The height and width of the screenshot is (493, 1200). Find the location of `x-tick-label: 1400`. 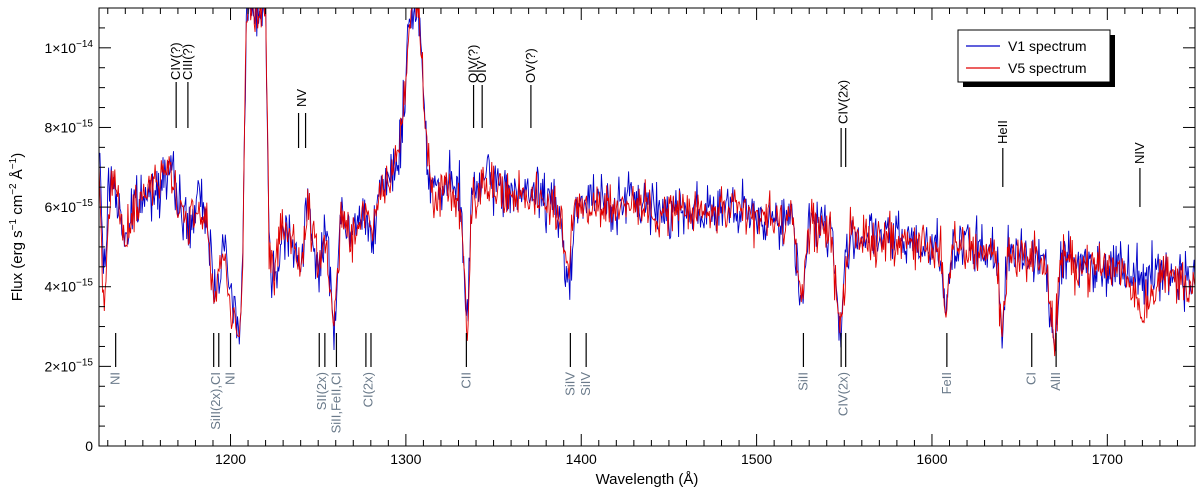

x-tick-label: 1400 is located at coordinates (581, 459).